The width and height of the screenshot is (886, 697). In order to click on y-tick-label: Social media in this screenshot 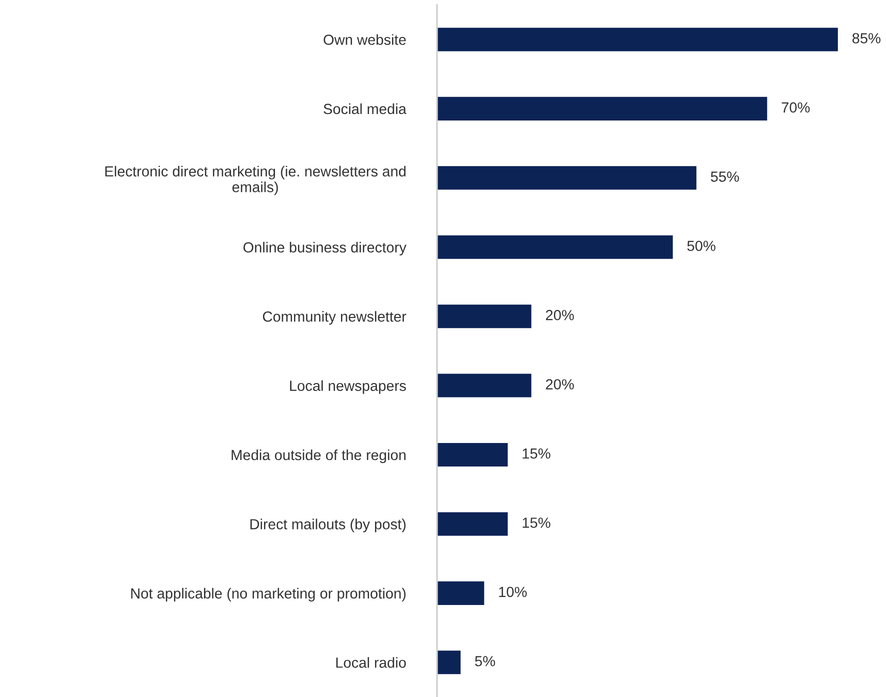, I will do `click(365, 108)`.